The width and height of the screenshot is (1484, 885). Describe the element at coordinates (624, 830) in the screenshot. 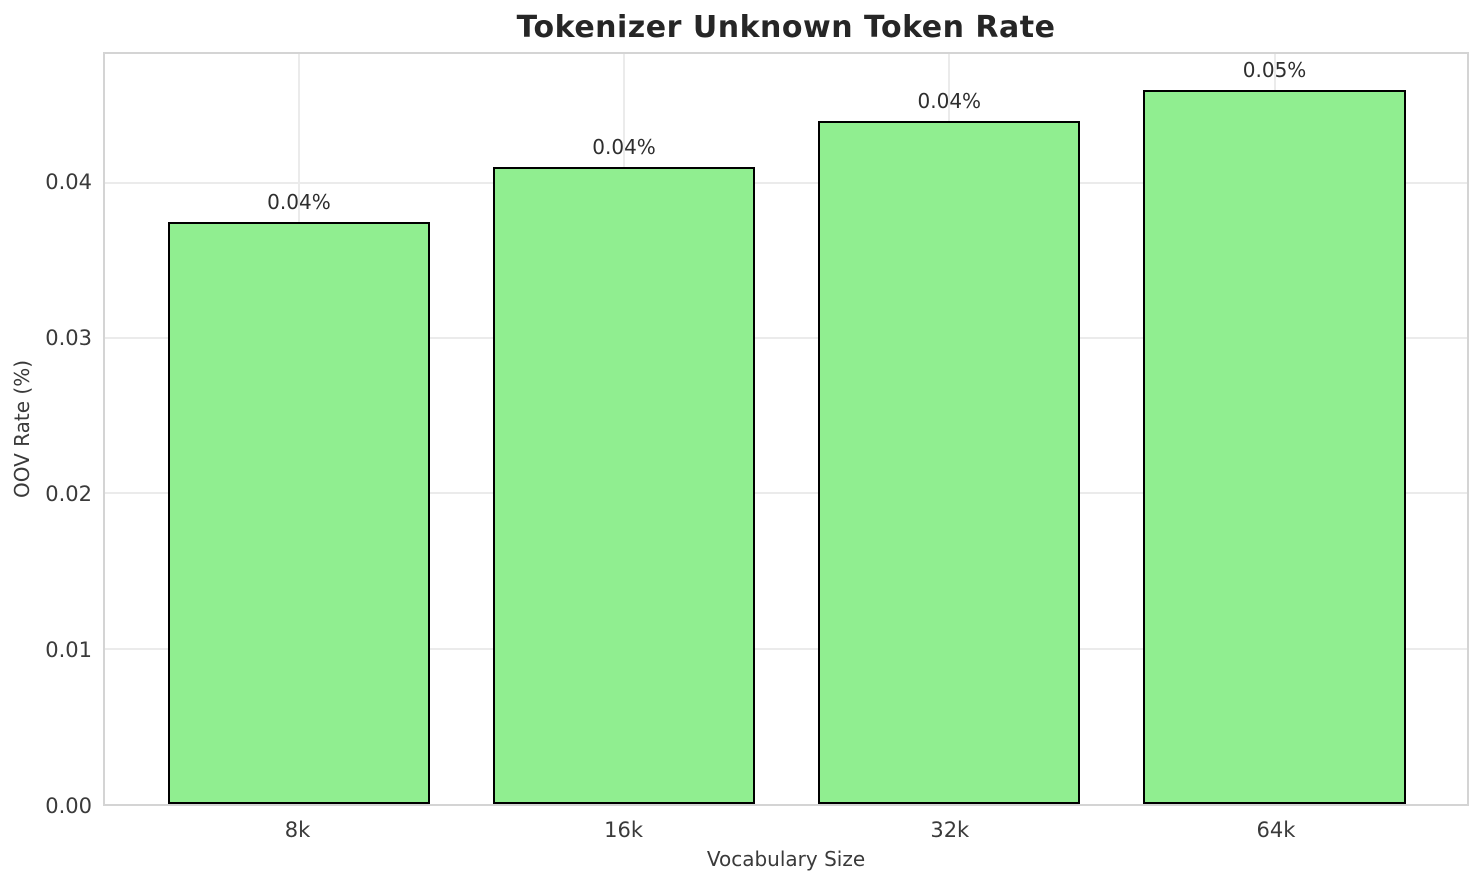

I see `x-tick-label-16k: 16k` at that location.